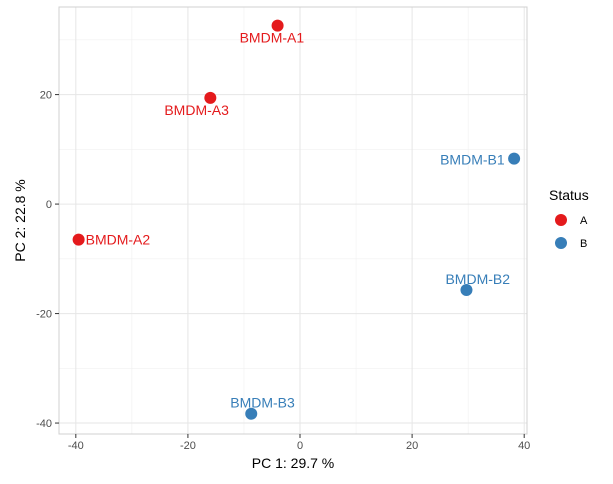  I want to click on x-tick-label: -40, so click(76, 446).